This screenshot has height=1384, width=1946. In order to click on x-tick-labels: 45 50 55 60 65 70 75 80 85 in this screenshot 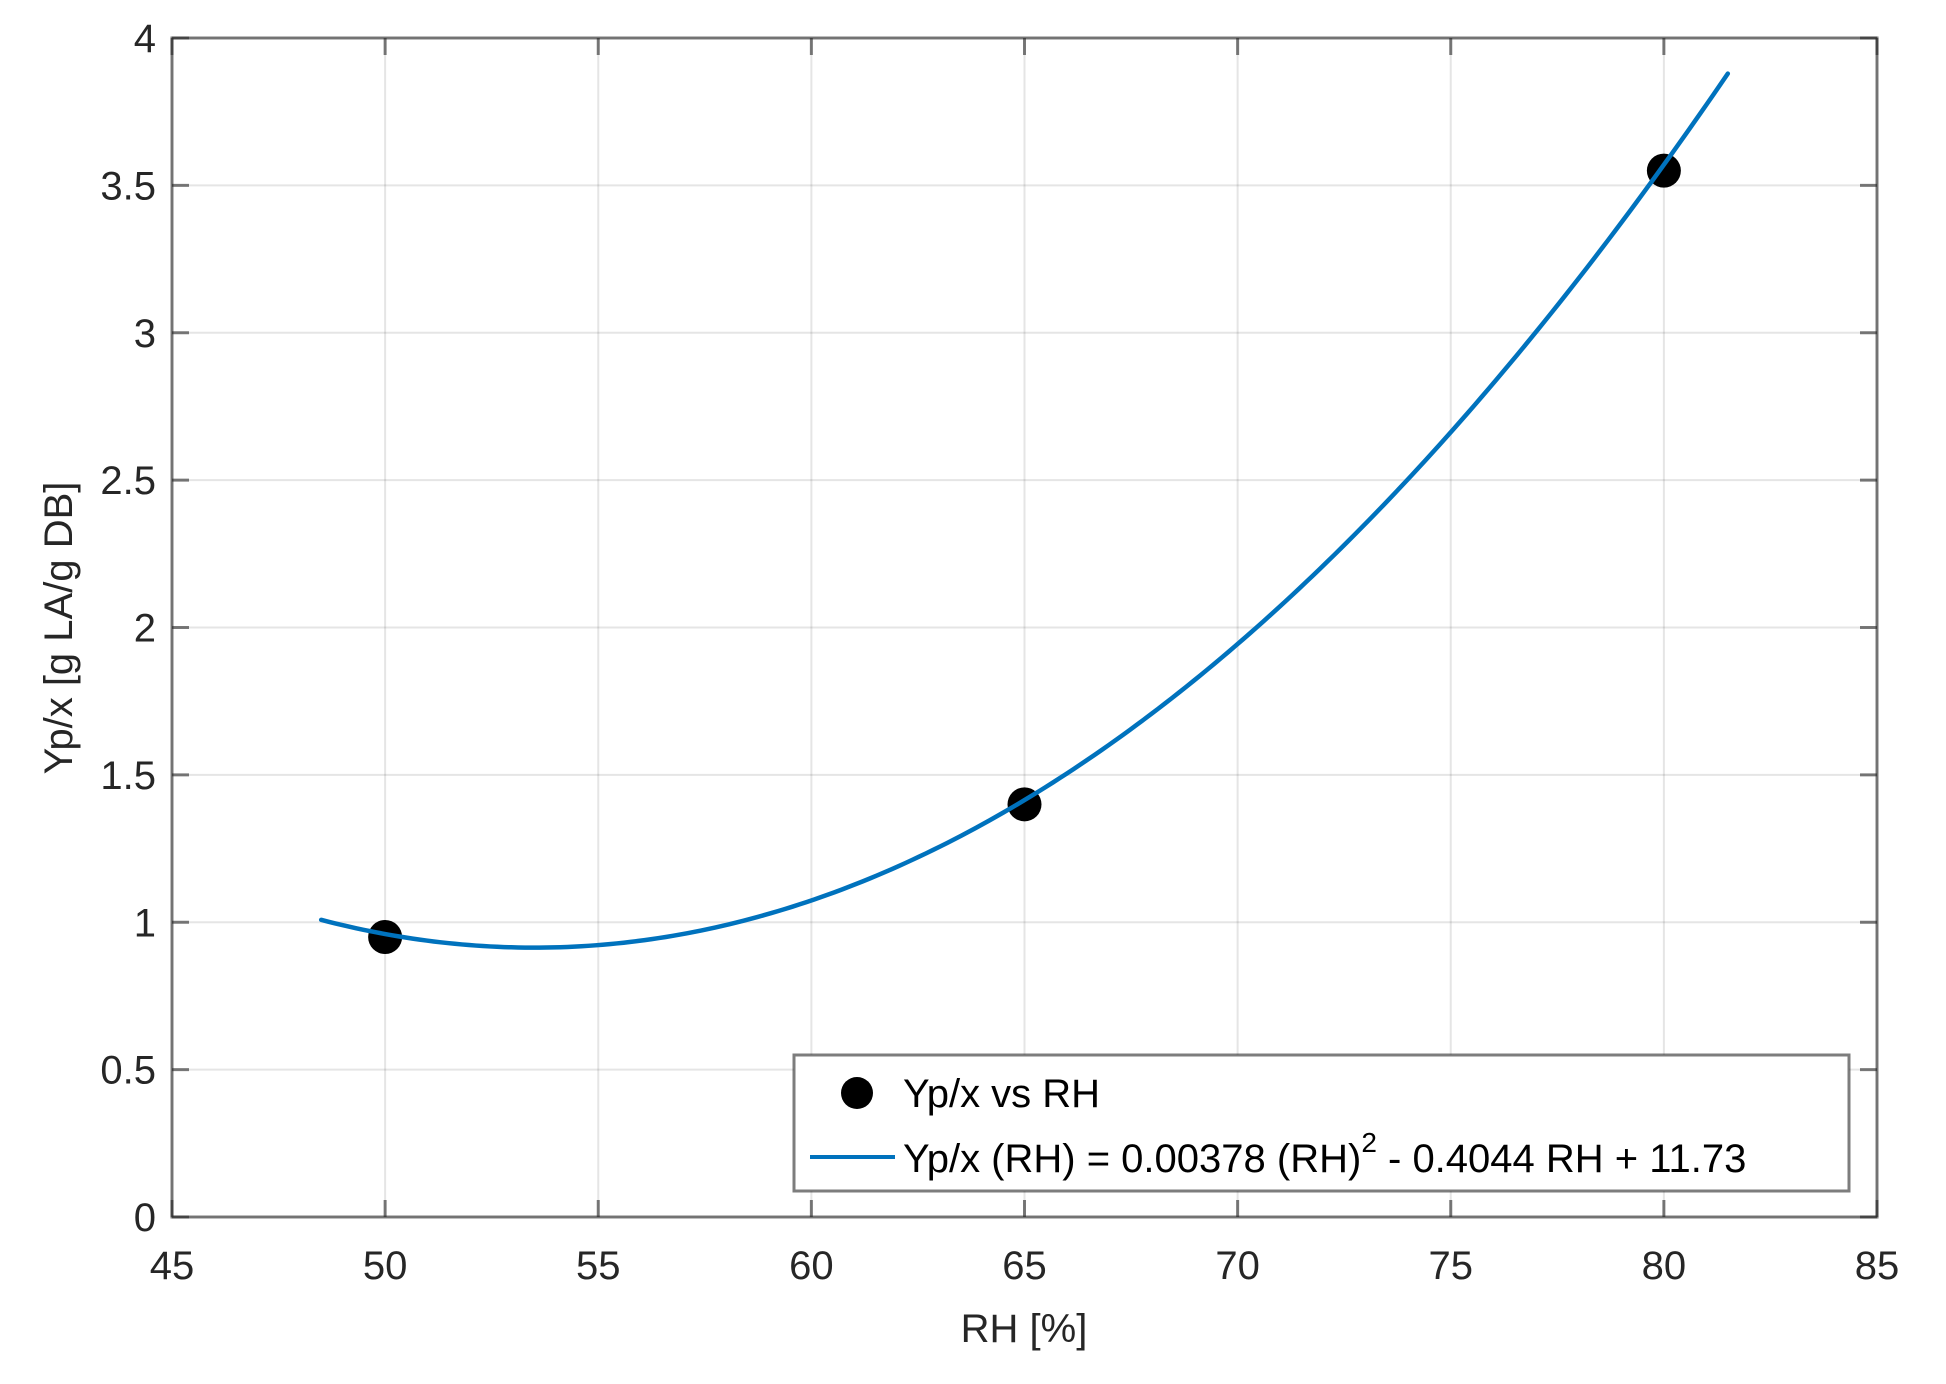, I will do `click(1025, 1266)`.